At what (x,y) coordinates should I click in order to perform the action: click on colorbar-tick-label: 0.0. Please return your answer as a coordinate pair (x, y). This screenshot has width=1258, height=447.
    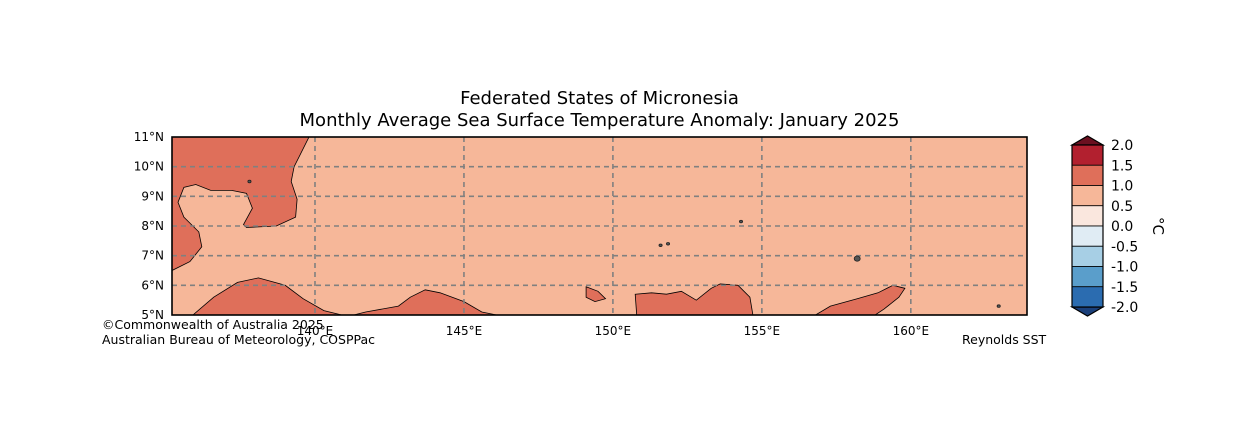
    Looking at the image, I should click on (1122, 227).